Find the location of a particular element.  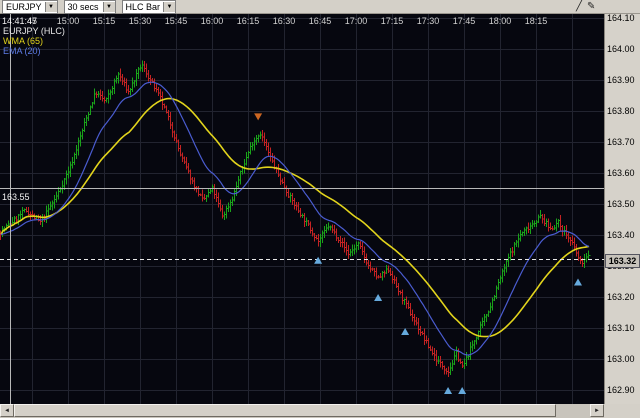

time-tick: 15:30 is located at coordinates (140, 21).